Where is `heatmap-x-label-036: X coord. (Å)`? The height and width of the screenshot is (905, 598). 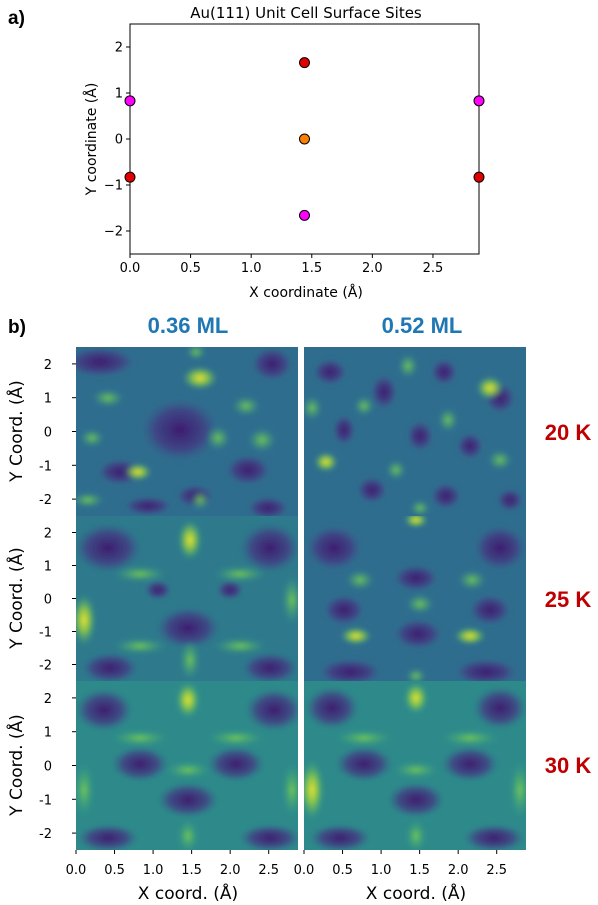 heatmap-x-label-036: X coord. (Å) is located at coordinates (188, 893).